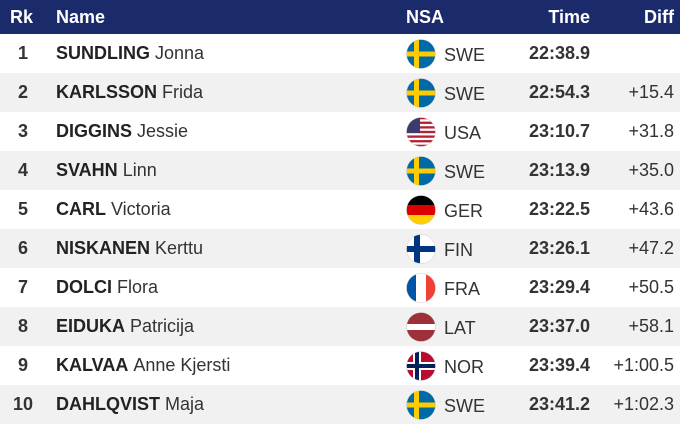 The height and width of the screenshot is (424, 680). I want to click on time: 23:26.1, so click(559, 248).